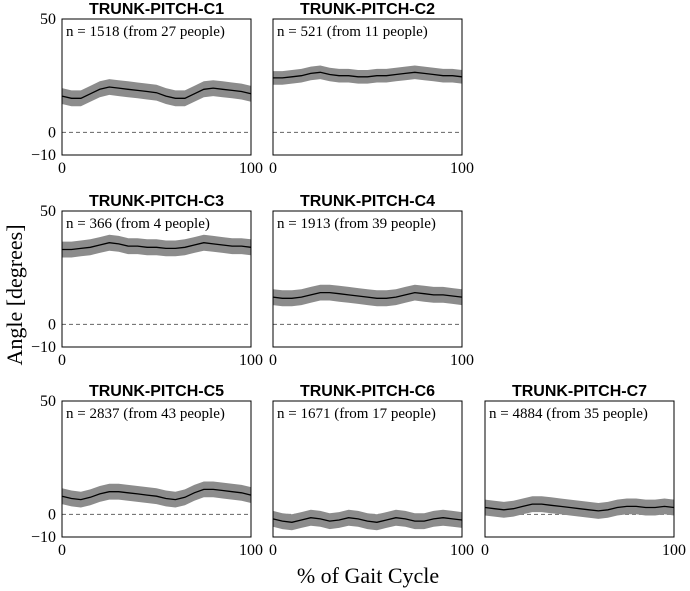 Image resolution: width=690 pixels, height=591 pixels. What do you see at coordinates (568, 414) in the screenshot?
I see `sample-size-annotation: n = 4884 (from 35 people)` at bounding box center [568, 414].